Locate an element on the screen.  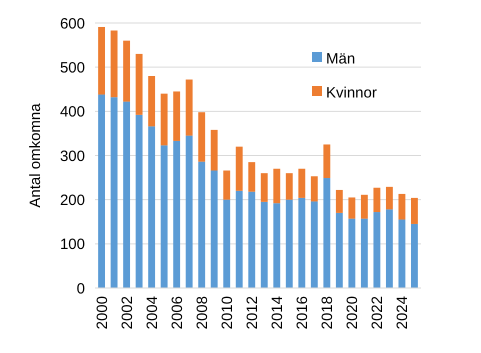
x-tick-label: 2008 is located at coordinates (202, 313).